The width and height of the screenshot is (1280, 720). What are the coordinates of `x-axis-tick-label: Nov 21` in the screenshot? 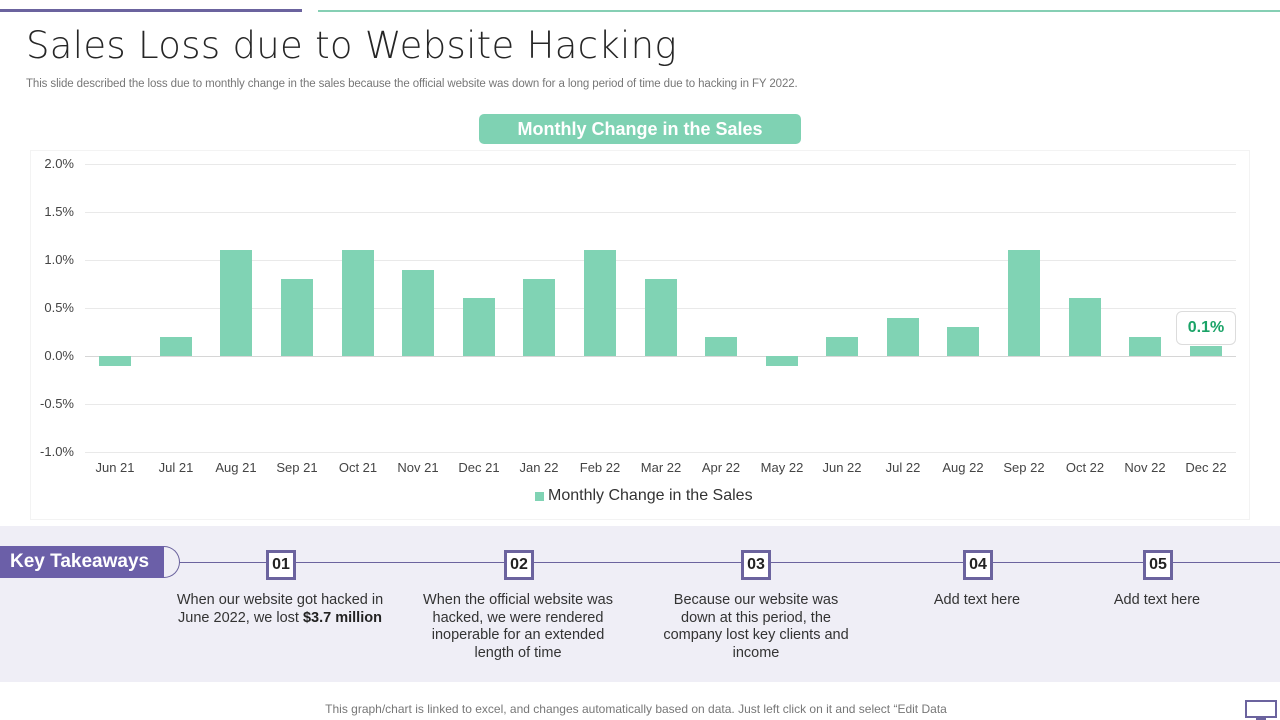 It's located at (418, 467).